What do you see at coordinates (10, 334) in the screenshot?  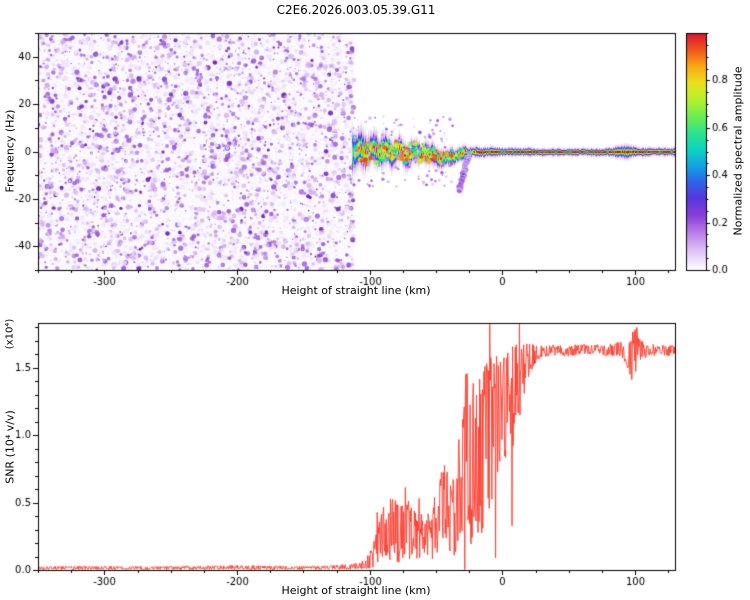 I see `snr-yaxis-scale-note: (x10⁴)` at bounding box center [10, 334].